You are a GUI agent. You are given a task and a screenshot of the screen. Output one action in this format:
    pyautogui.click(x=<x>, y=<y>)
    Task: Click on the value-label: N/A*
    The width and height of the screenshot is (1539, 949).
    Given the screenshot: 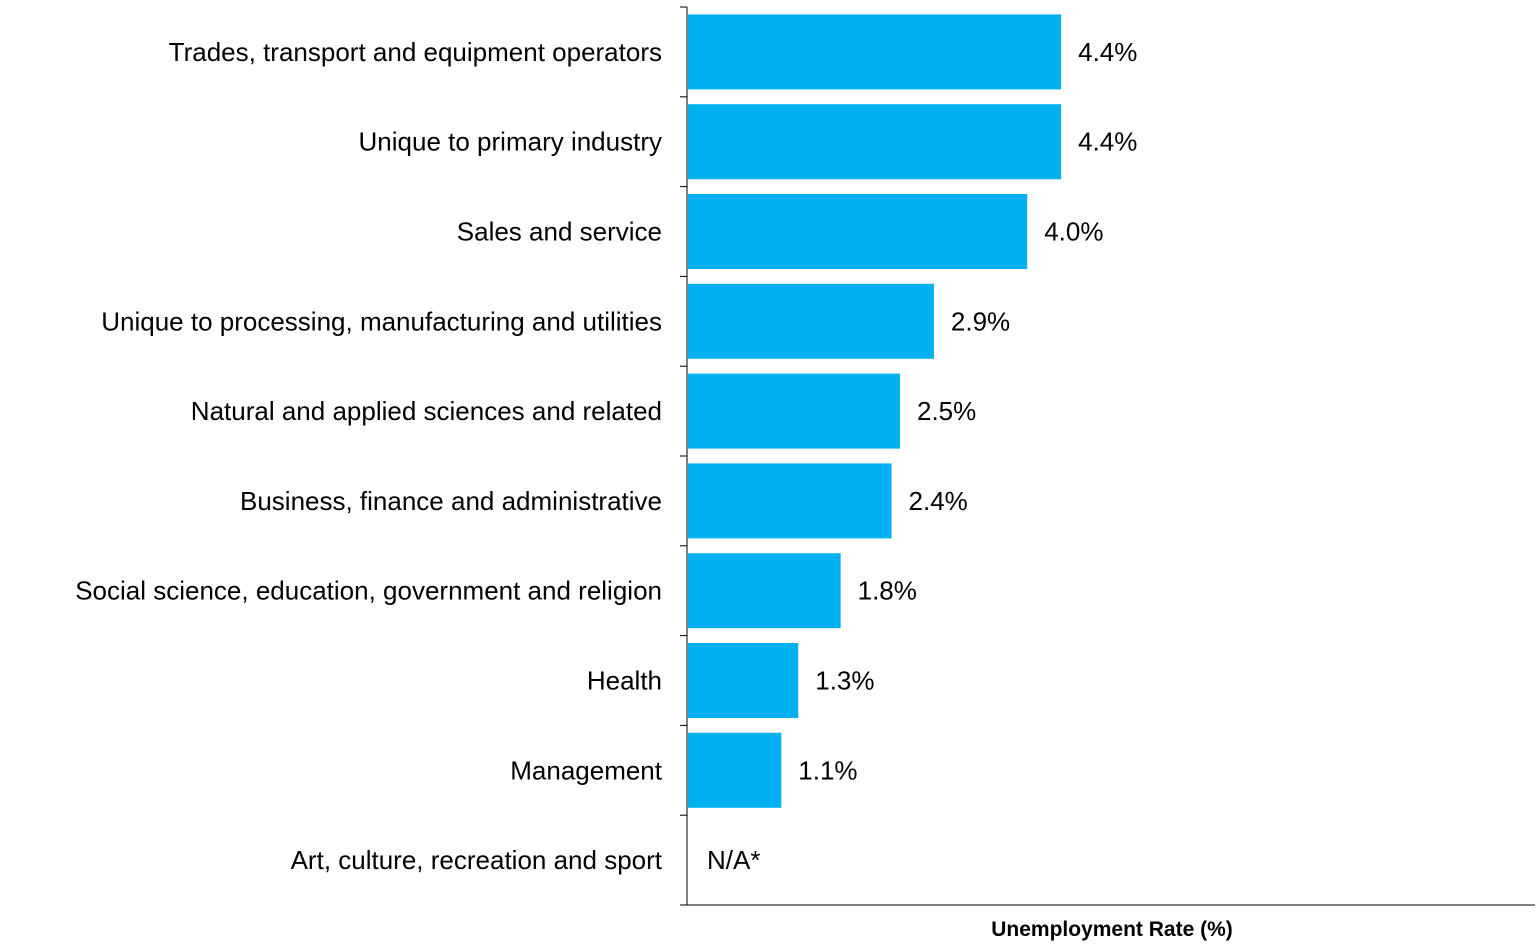 What is the action you would take?
    pyautogui.click(x=733, y=860)
    